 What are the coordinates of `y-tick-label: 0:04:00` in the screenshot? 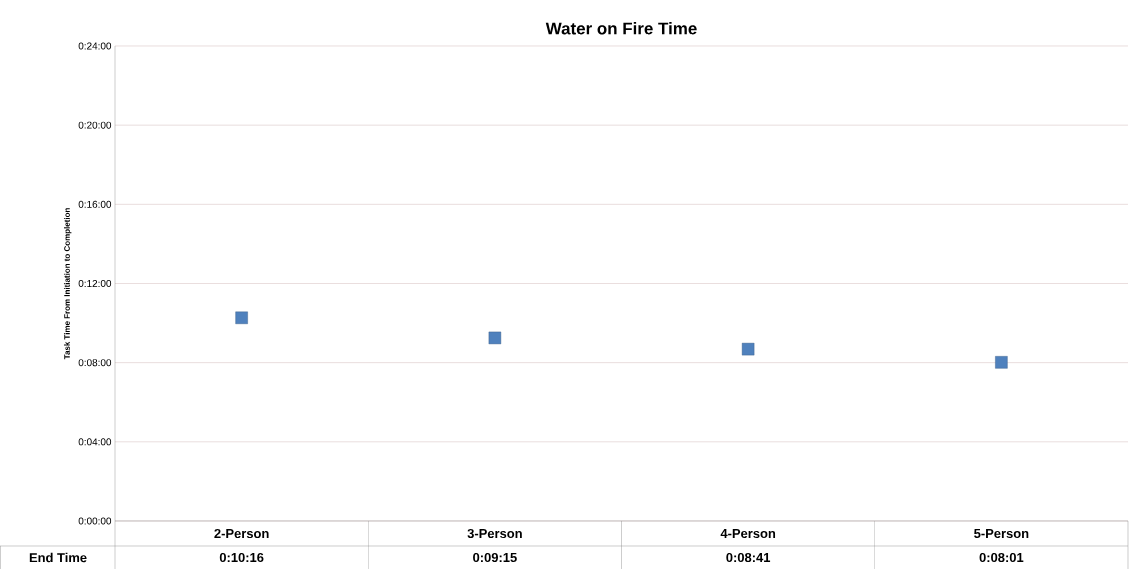 It's located at (95, 442).